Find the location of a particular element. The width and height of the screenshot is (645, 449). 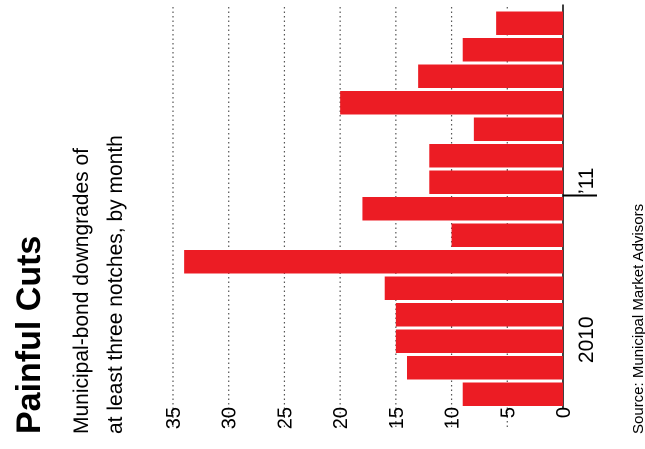

bar-feb-2010 is located at coordinates (484, 368).